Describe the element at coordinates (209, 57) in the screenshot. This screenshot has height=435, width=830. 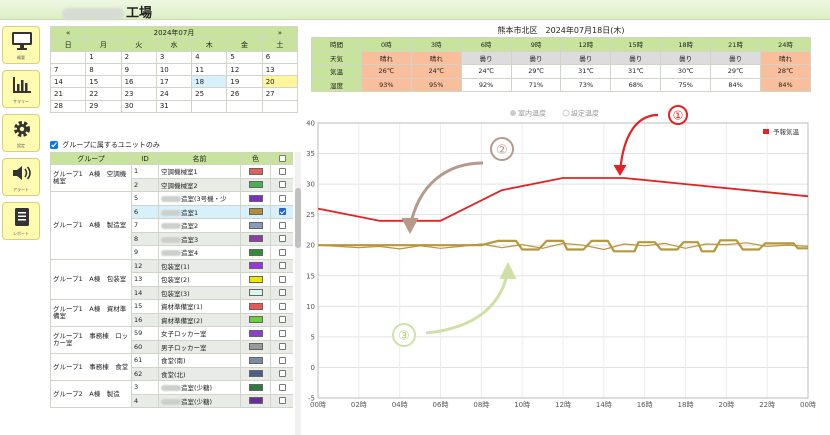
I see `calendar-day: 4` at that location.